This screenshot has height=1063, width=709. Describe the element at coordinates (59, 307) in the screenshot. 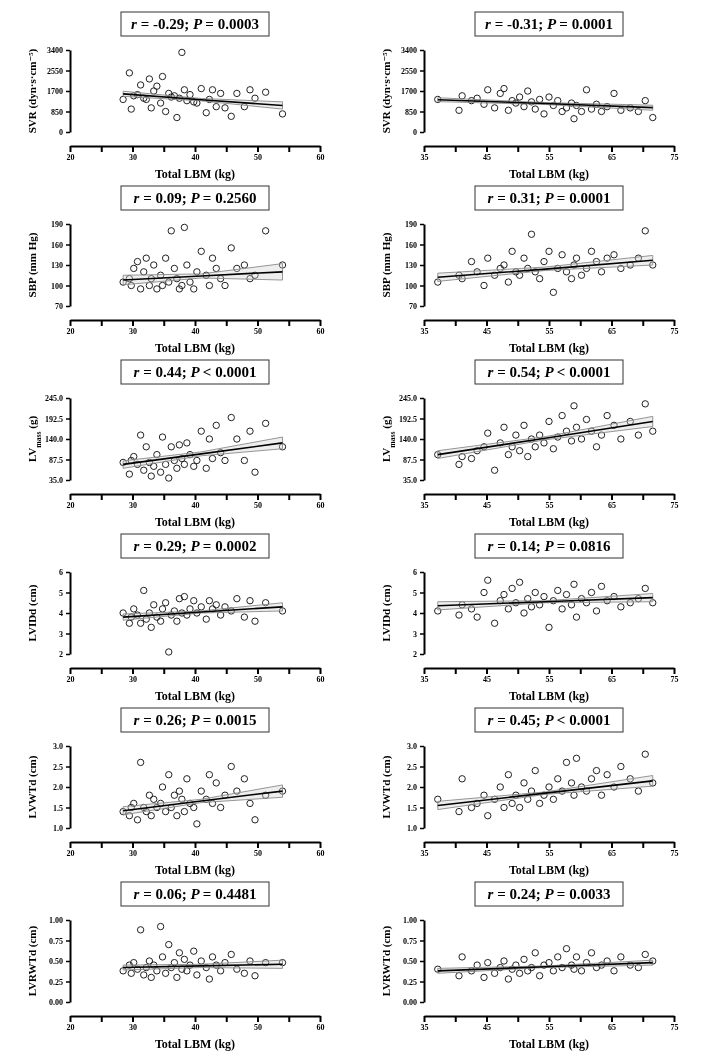

I see `y-tick-label: 70` at that location.